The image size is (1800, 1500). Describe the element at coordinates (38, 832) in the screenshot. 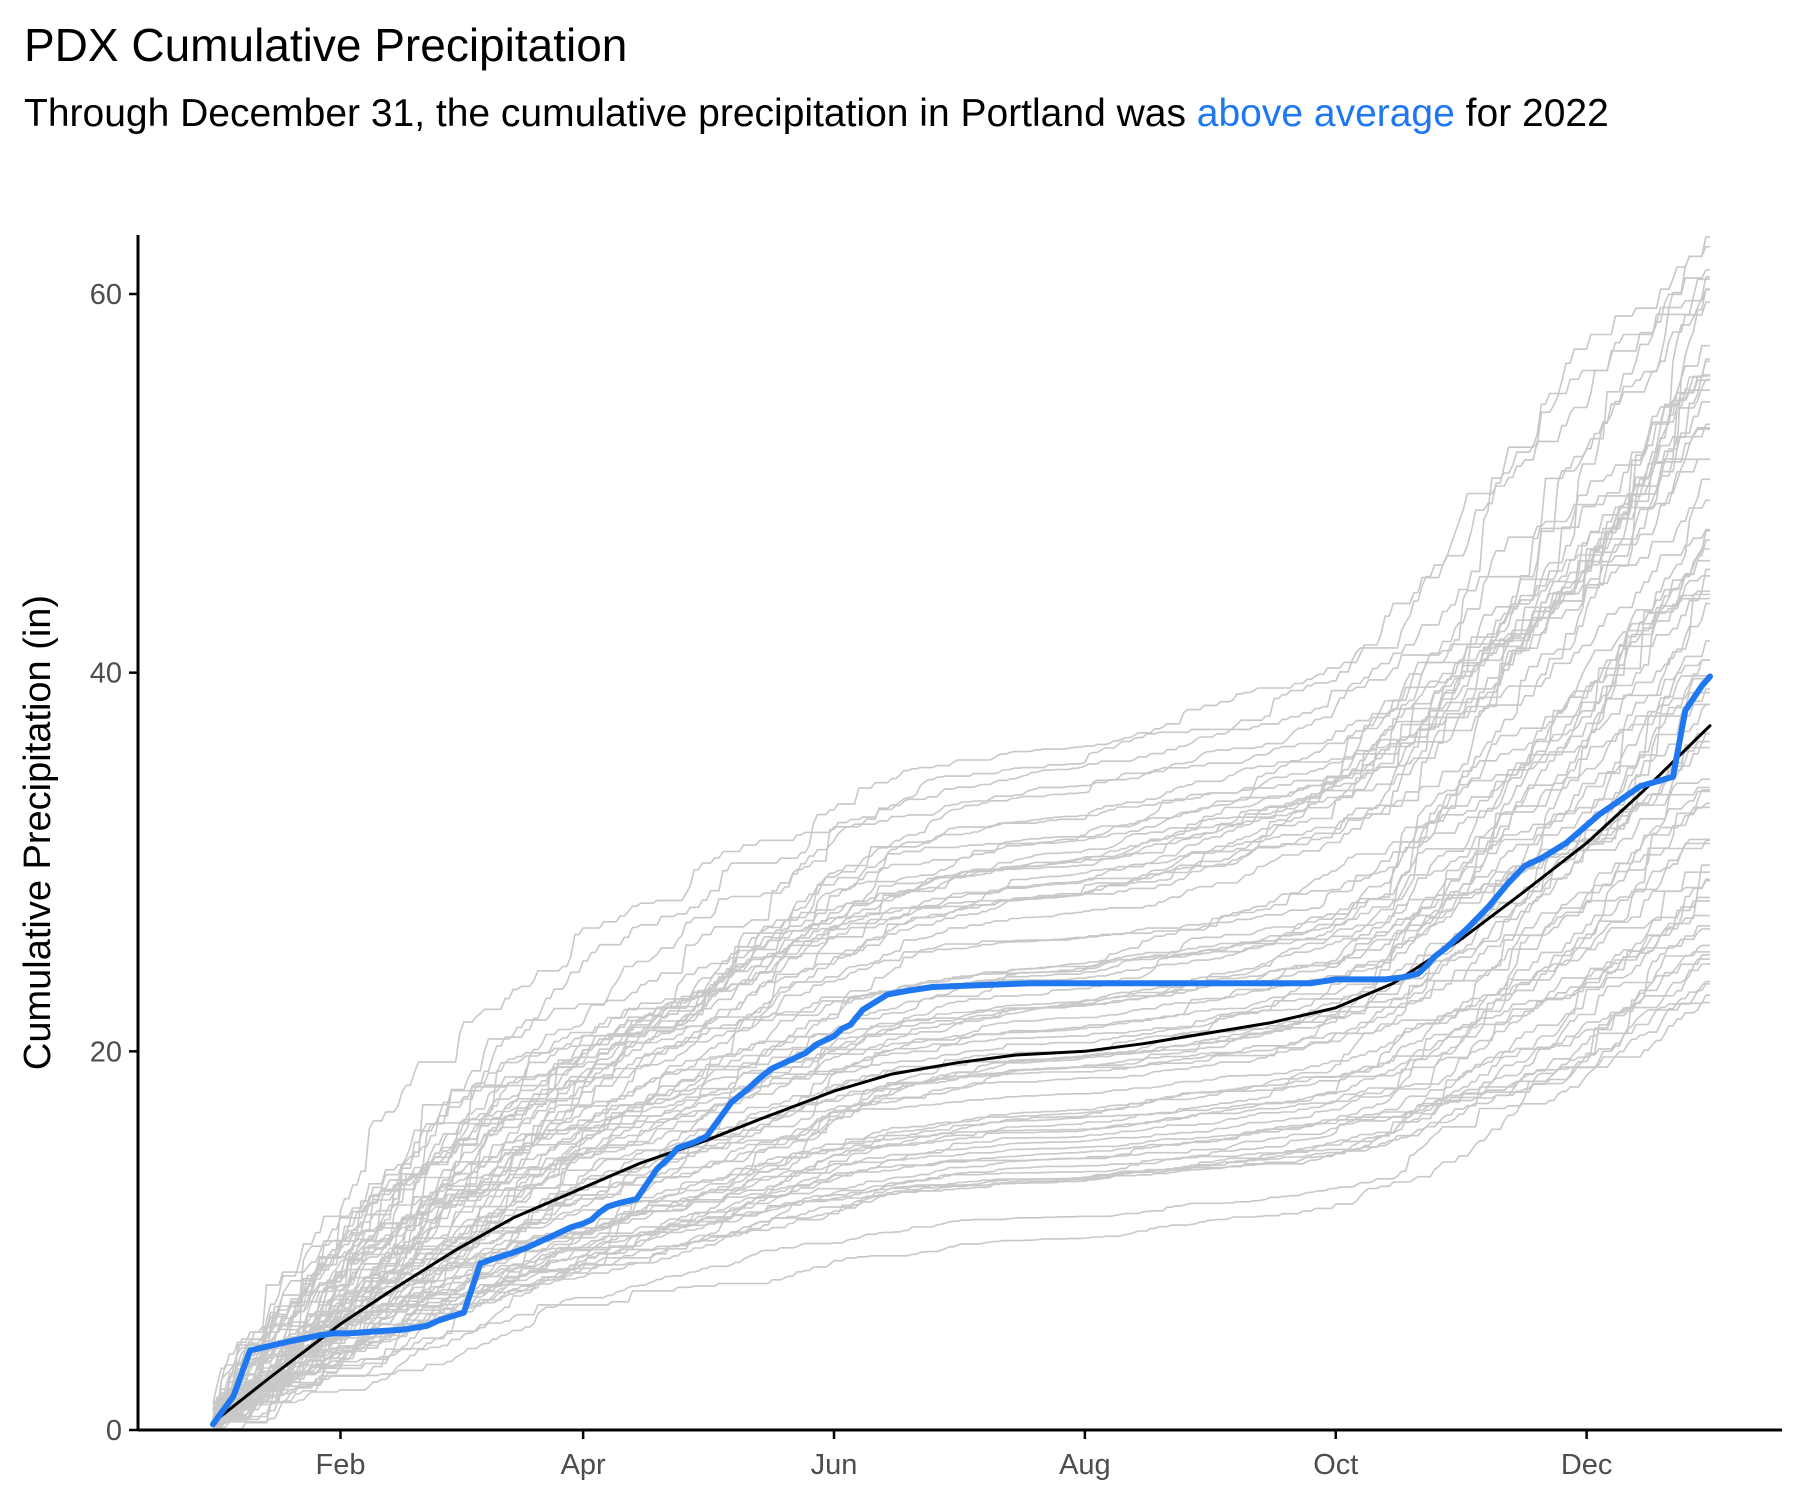

I see `y-axis-title: Cumulative Precipitation (in)` at that location.